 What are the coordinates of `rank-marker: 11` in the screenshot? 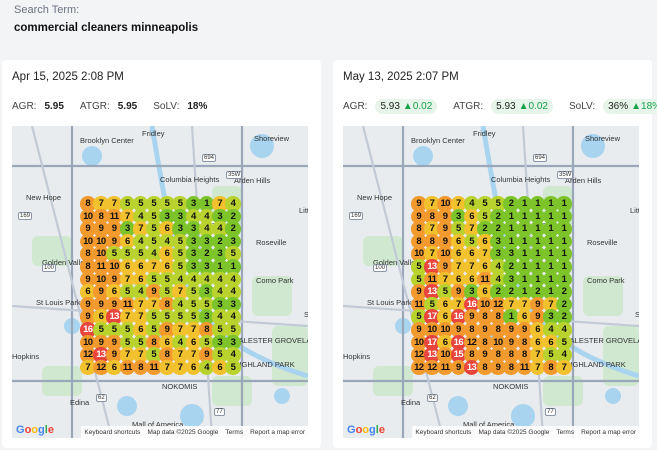 It's located at (524, 367).